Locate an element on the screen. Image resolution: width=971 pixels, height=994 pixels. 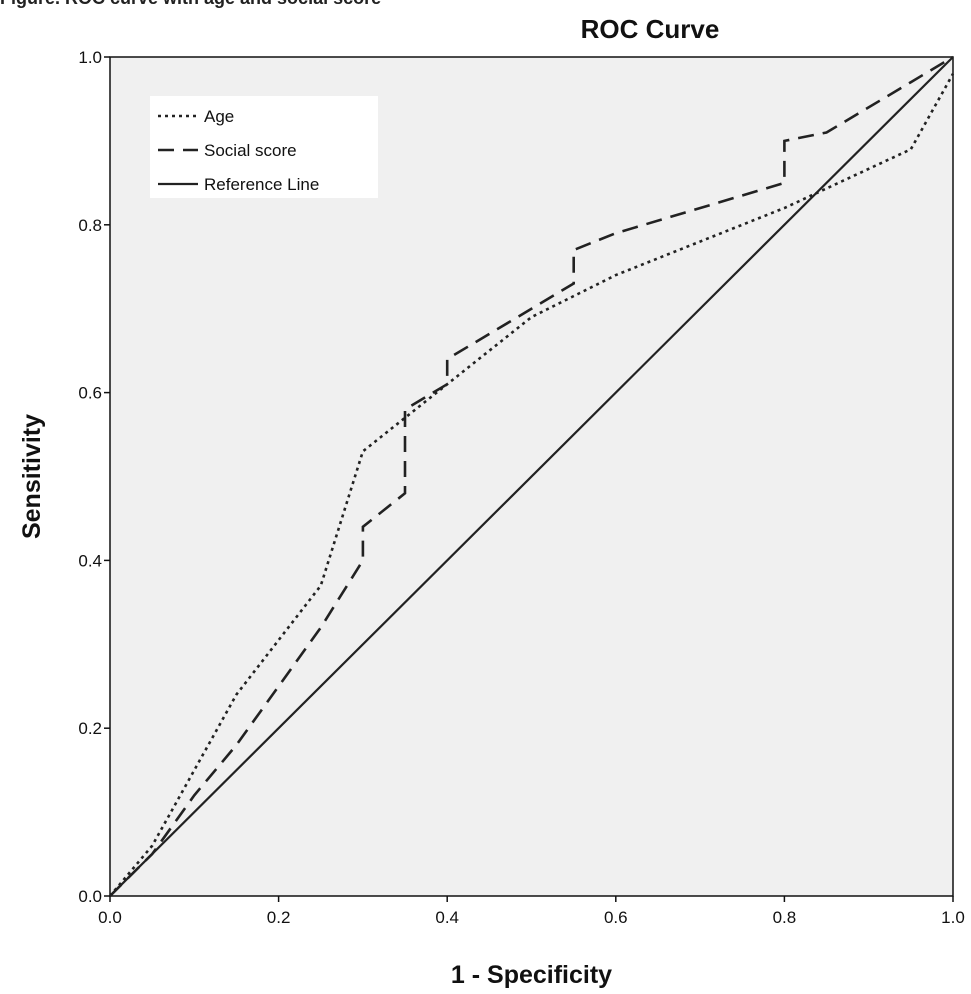
x-tick-label: 0.2 is located at coordinates (279, 917).